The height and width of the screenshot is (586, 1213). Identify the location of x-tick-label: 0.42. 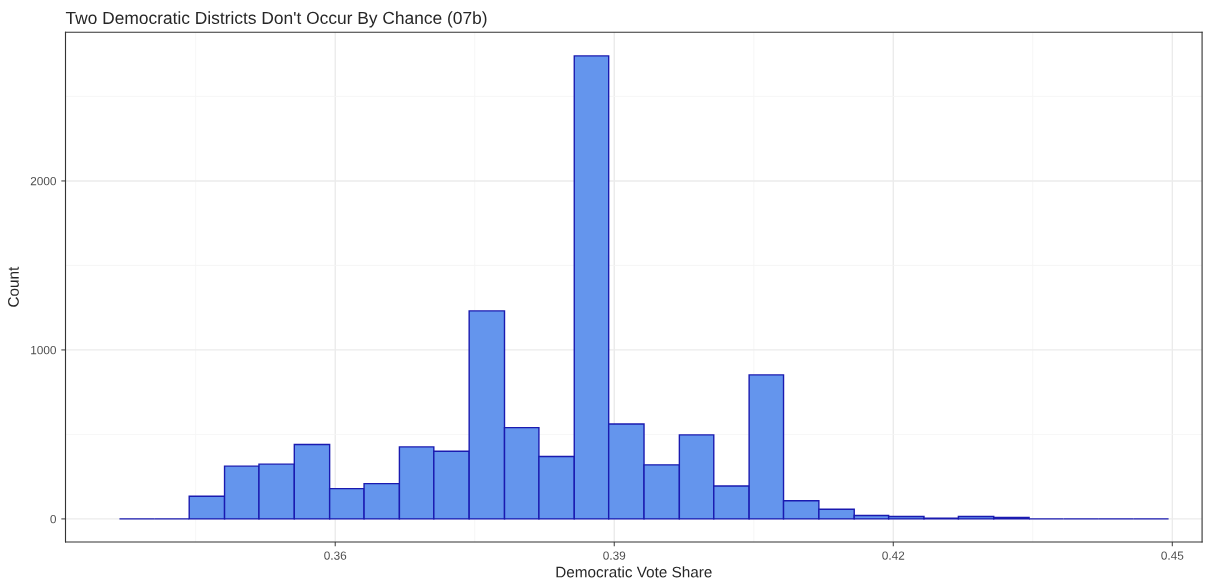
(893, 555).